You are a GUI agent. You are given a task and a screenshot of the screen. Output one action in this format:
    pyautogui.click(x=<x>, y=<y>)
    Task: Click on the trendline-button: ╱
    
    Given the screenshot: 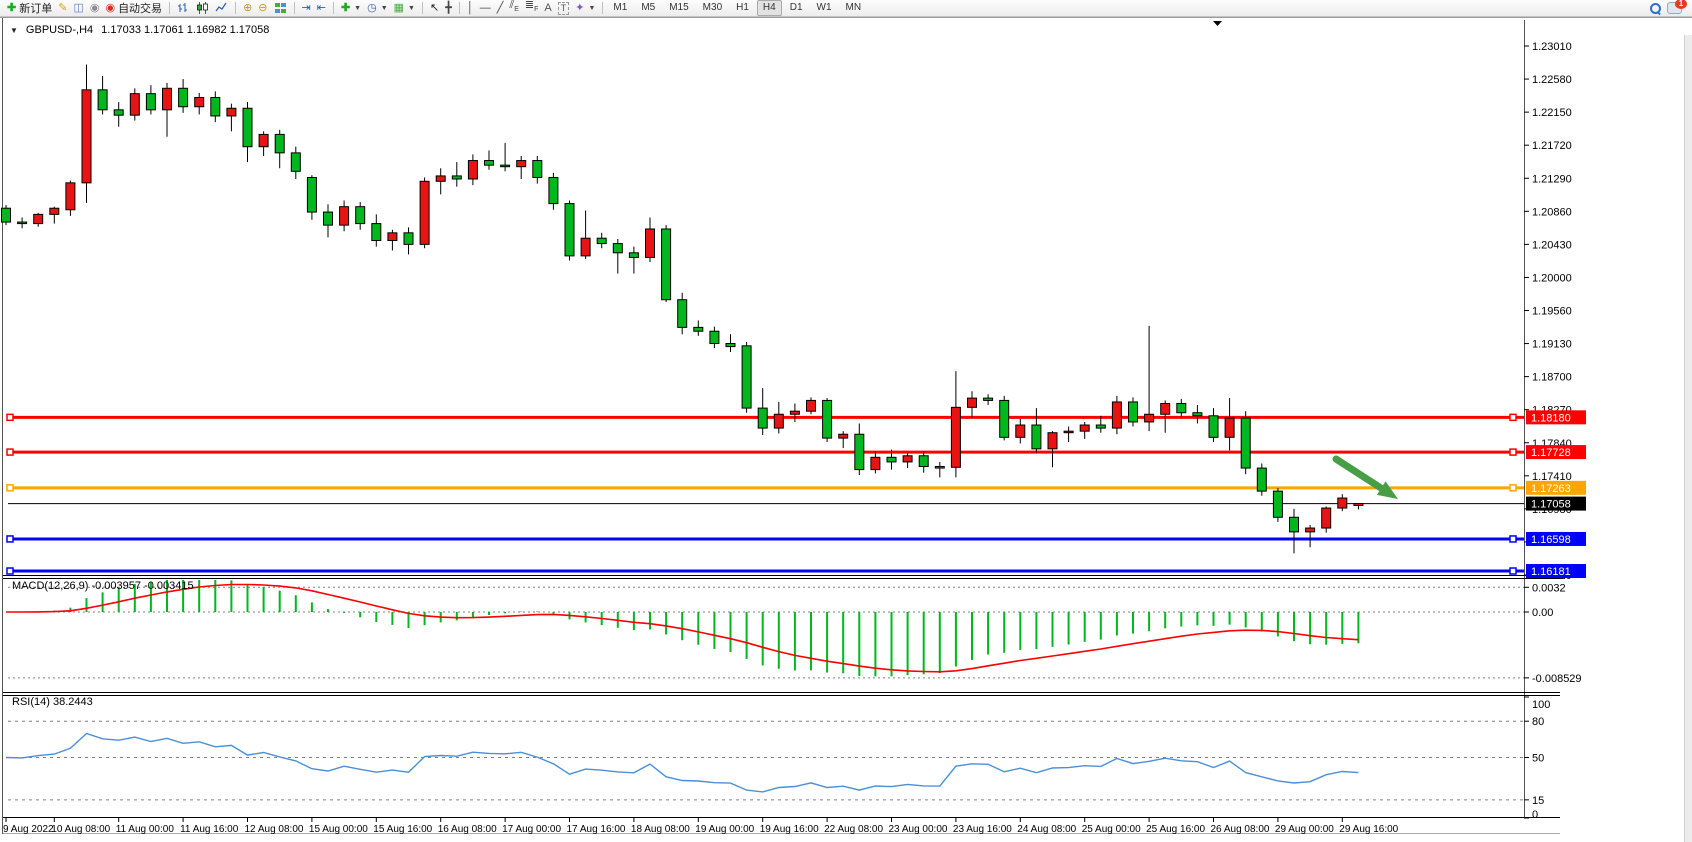 What is the action you would take?
    pyautogui.click(x=500, y=8)
    